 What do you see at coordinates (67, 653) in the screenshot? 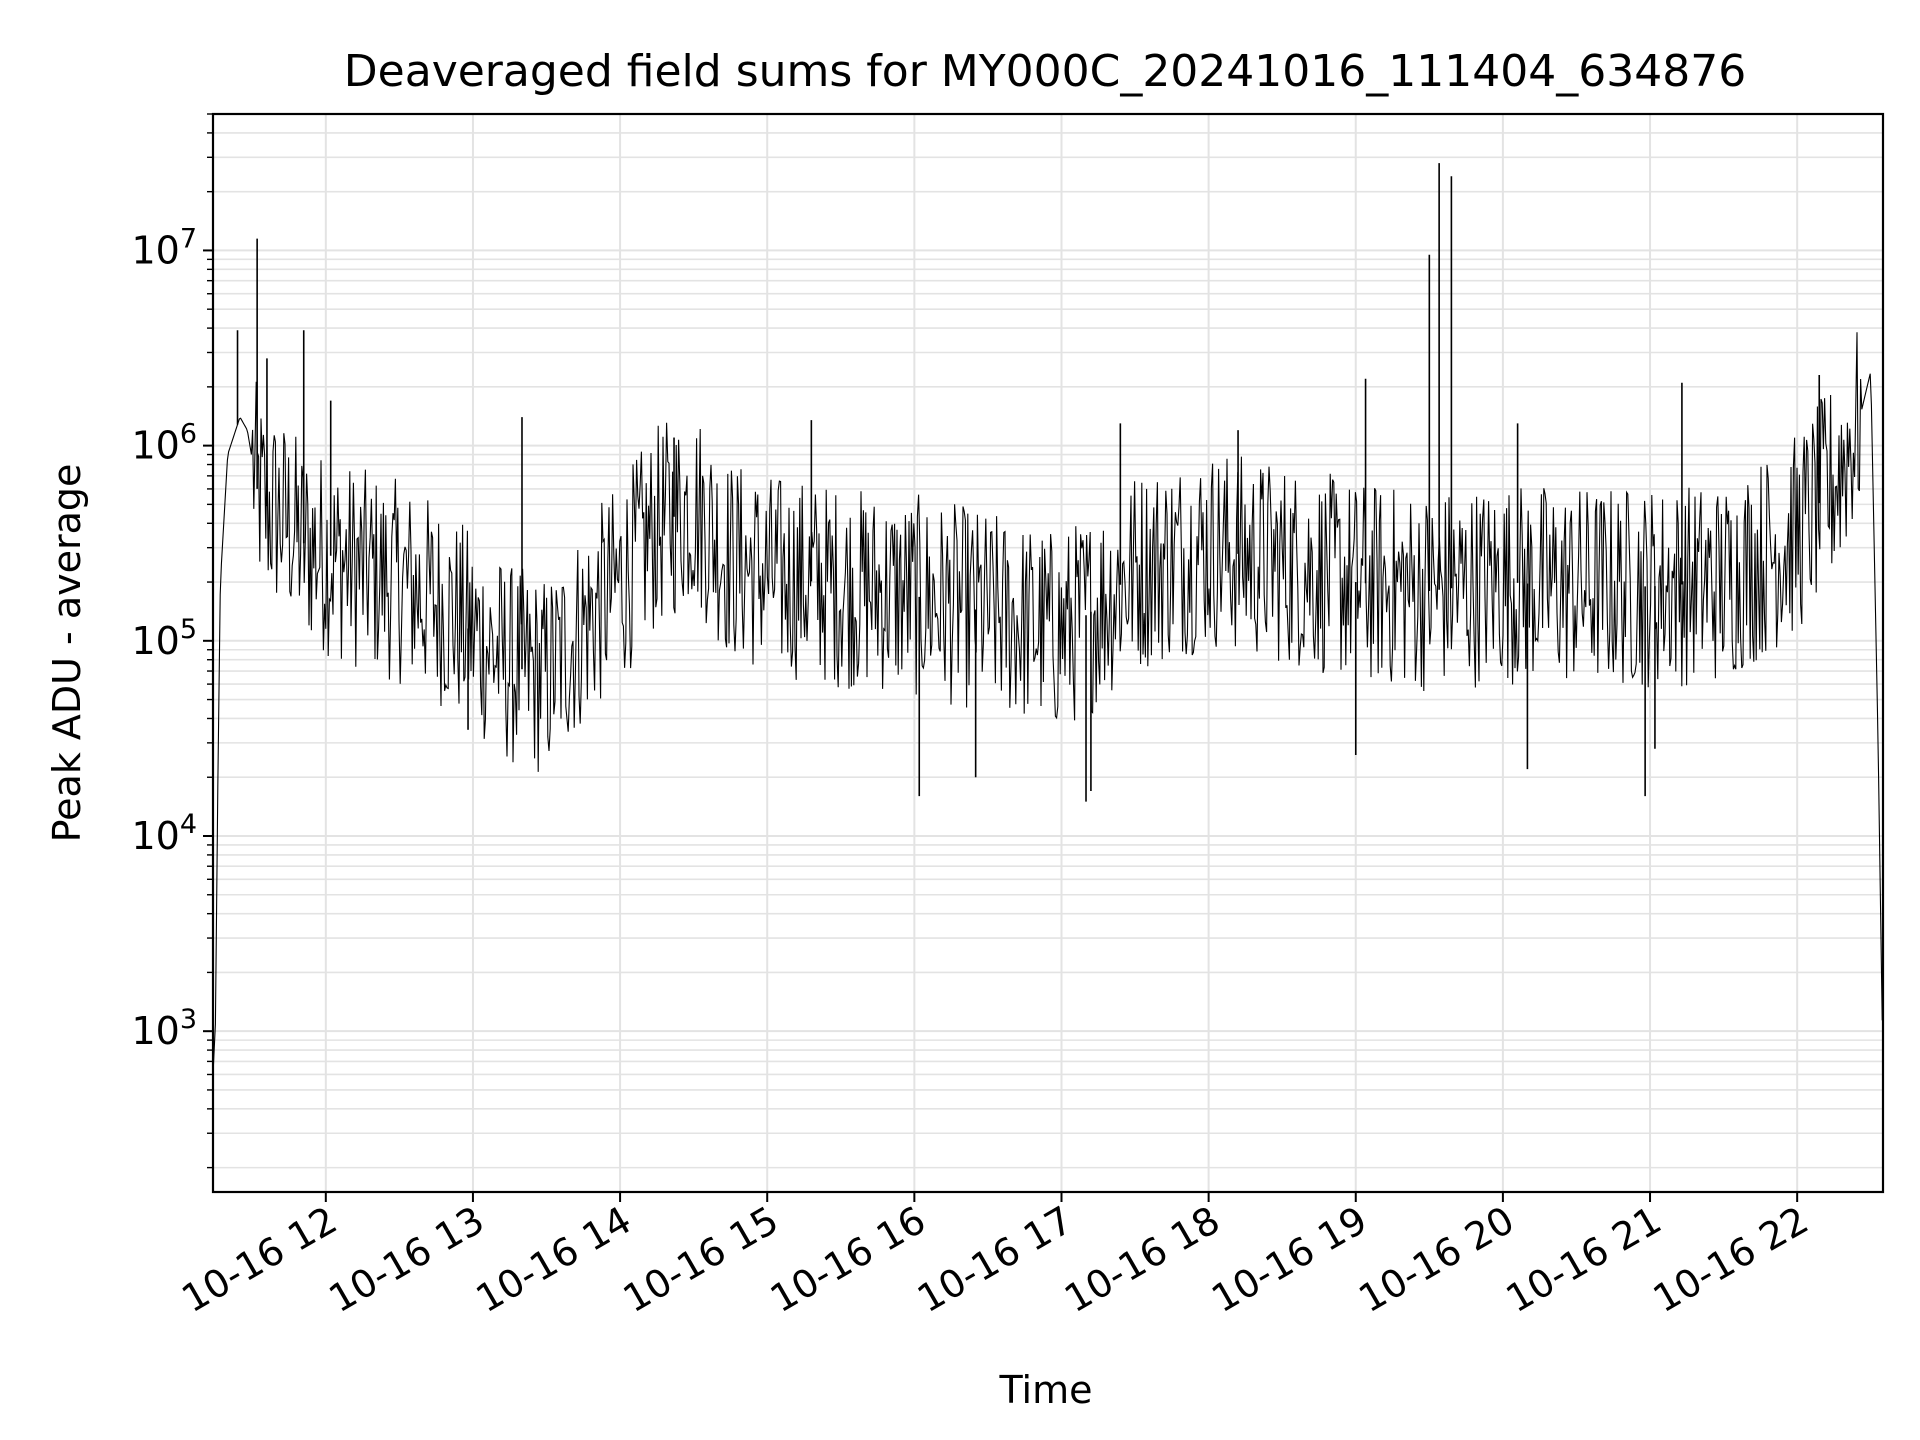
I see `y-axis-label: Peak ADU - average` at bounding box center [67, 653].